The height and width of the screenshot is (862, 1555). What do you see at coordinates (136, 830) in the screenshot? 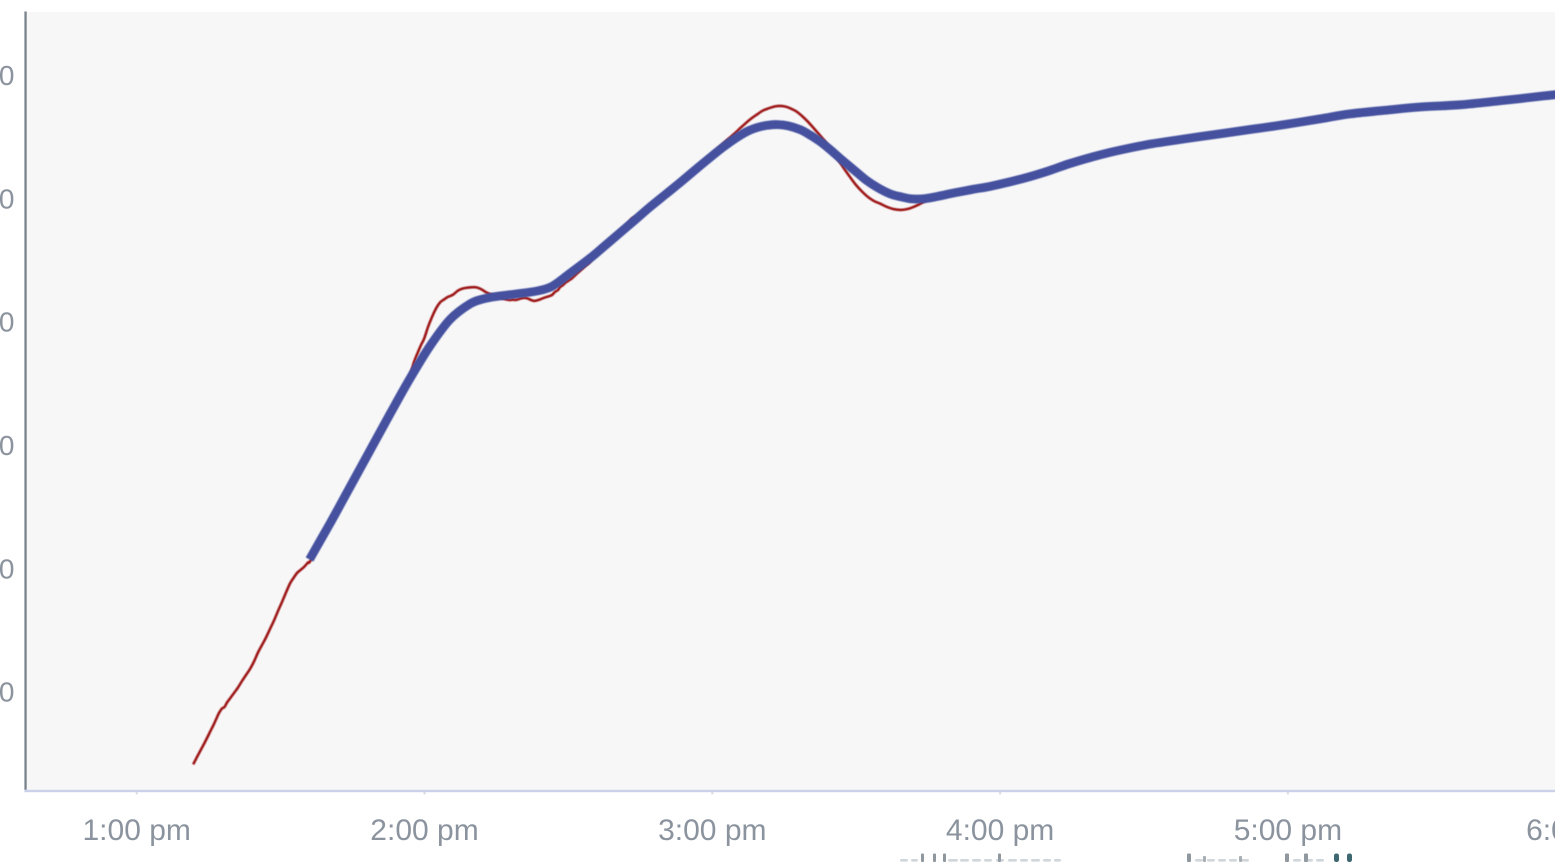
I see `svg-text: 1:00 pm` at bounding box center [136, 830].